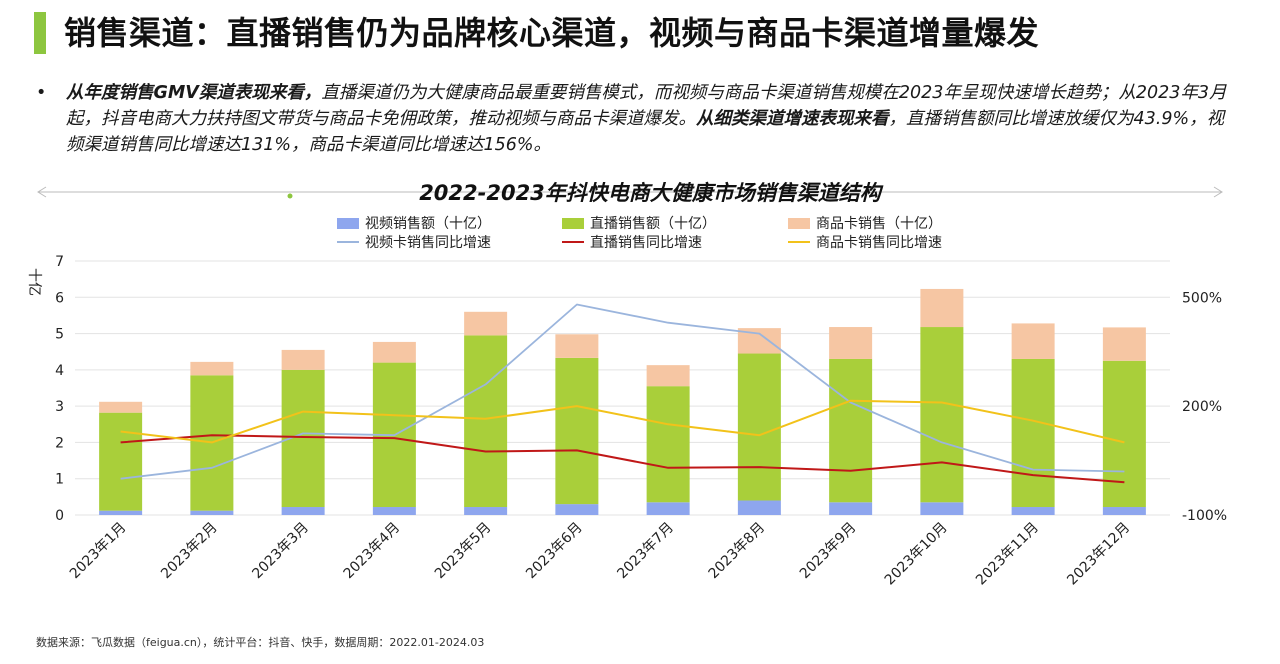 The width and height of the screenshot is (1280, 664). I want to click on summary-lead-1: 从年度销售GMV渠道表现来看，, so click(194, 93).